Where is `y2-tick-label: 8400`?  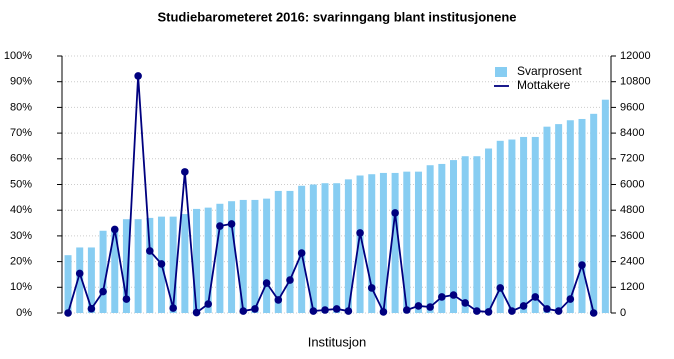
y2-tick-label: 8400 is located at coordinates (632, 133).